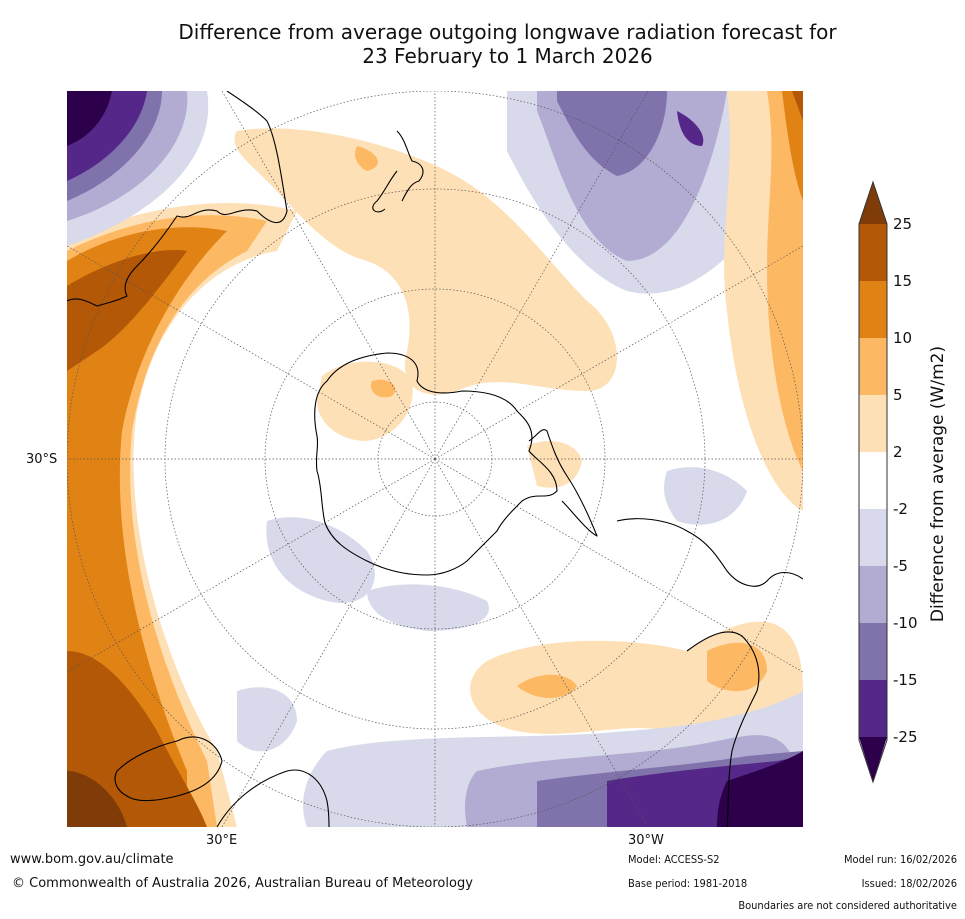 The height and width of the screenshot is (919, 965). Describe the element at coordinates (688, 883) in the screenshot. I see `footer-base-period: Base period: 1981-2018` at that location.